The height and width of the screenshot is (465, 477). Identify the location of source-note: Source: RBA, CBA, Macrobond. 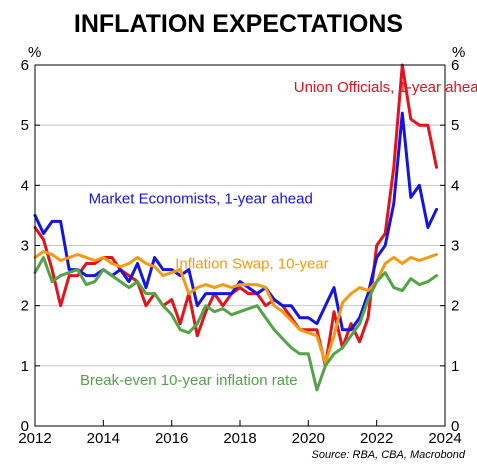
(389, 455).